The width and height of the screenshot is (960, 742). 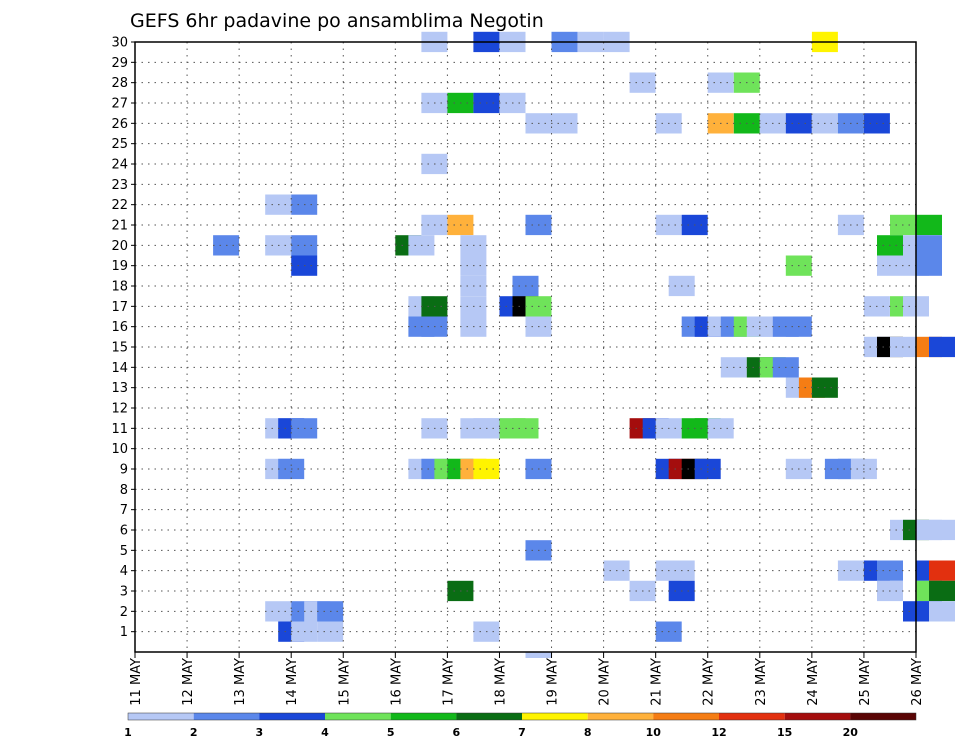 I want to click on y-tick-label: 22, so click(x=119, y=205).